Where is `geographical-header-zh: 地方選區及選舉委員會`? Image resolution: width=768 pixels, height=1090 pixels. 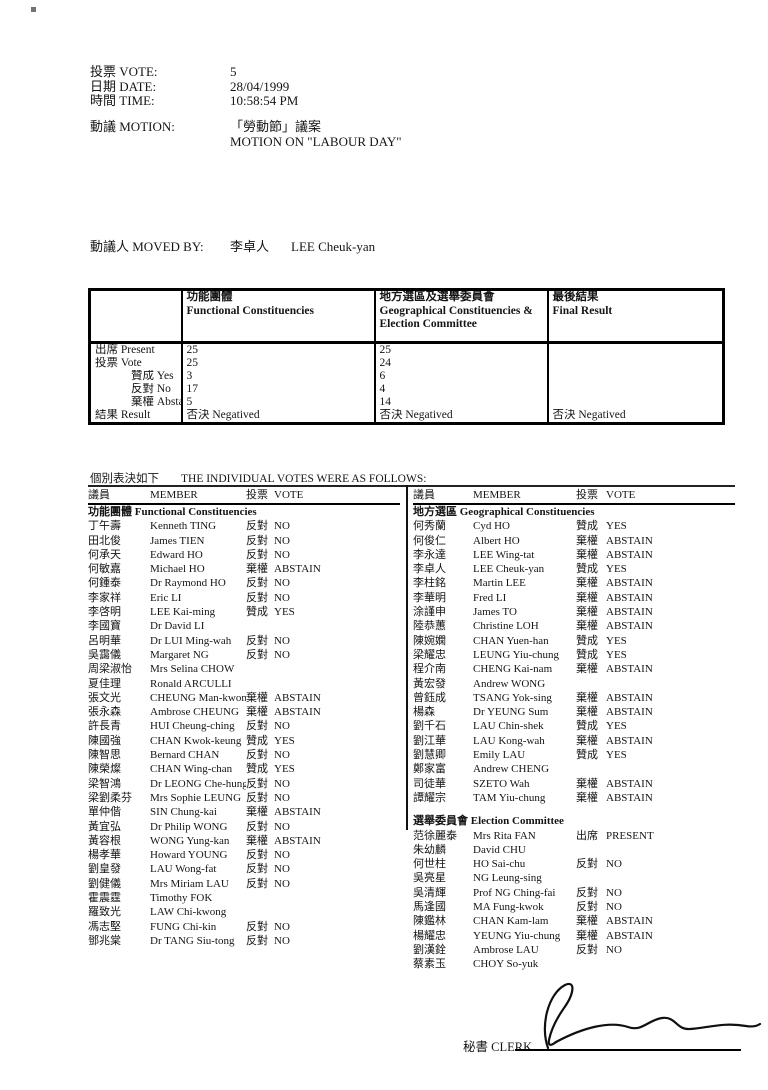 geographical-header-zh: 地方選區及選舉委員會 is located at coordinates (437, 297).